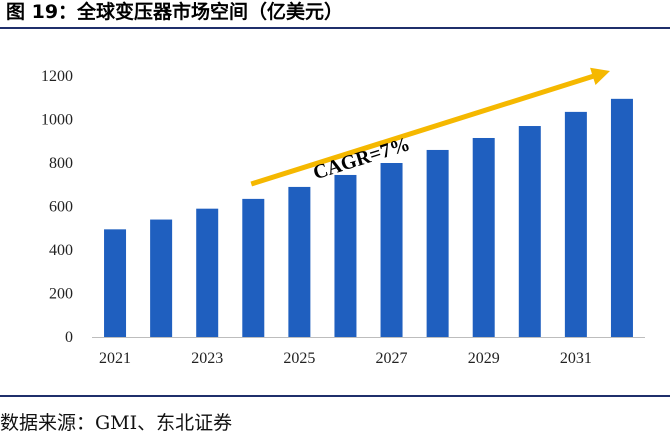 Image resolution: width=670 pixels, height=441 pixels. I want to click on bar-2026, so click(345, 255).